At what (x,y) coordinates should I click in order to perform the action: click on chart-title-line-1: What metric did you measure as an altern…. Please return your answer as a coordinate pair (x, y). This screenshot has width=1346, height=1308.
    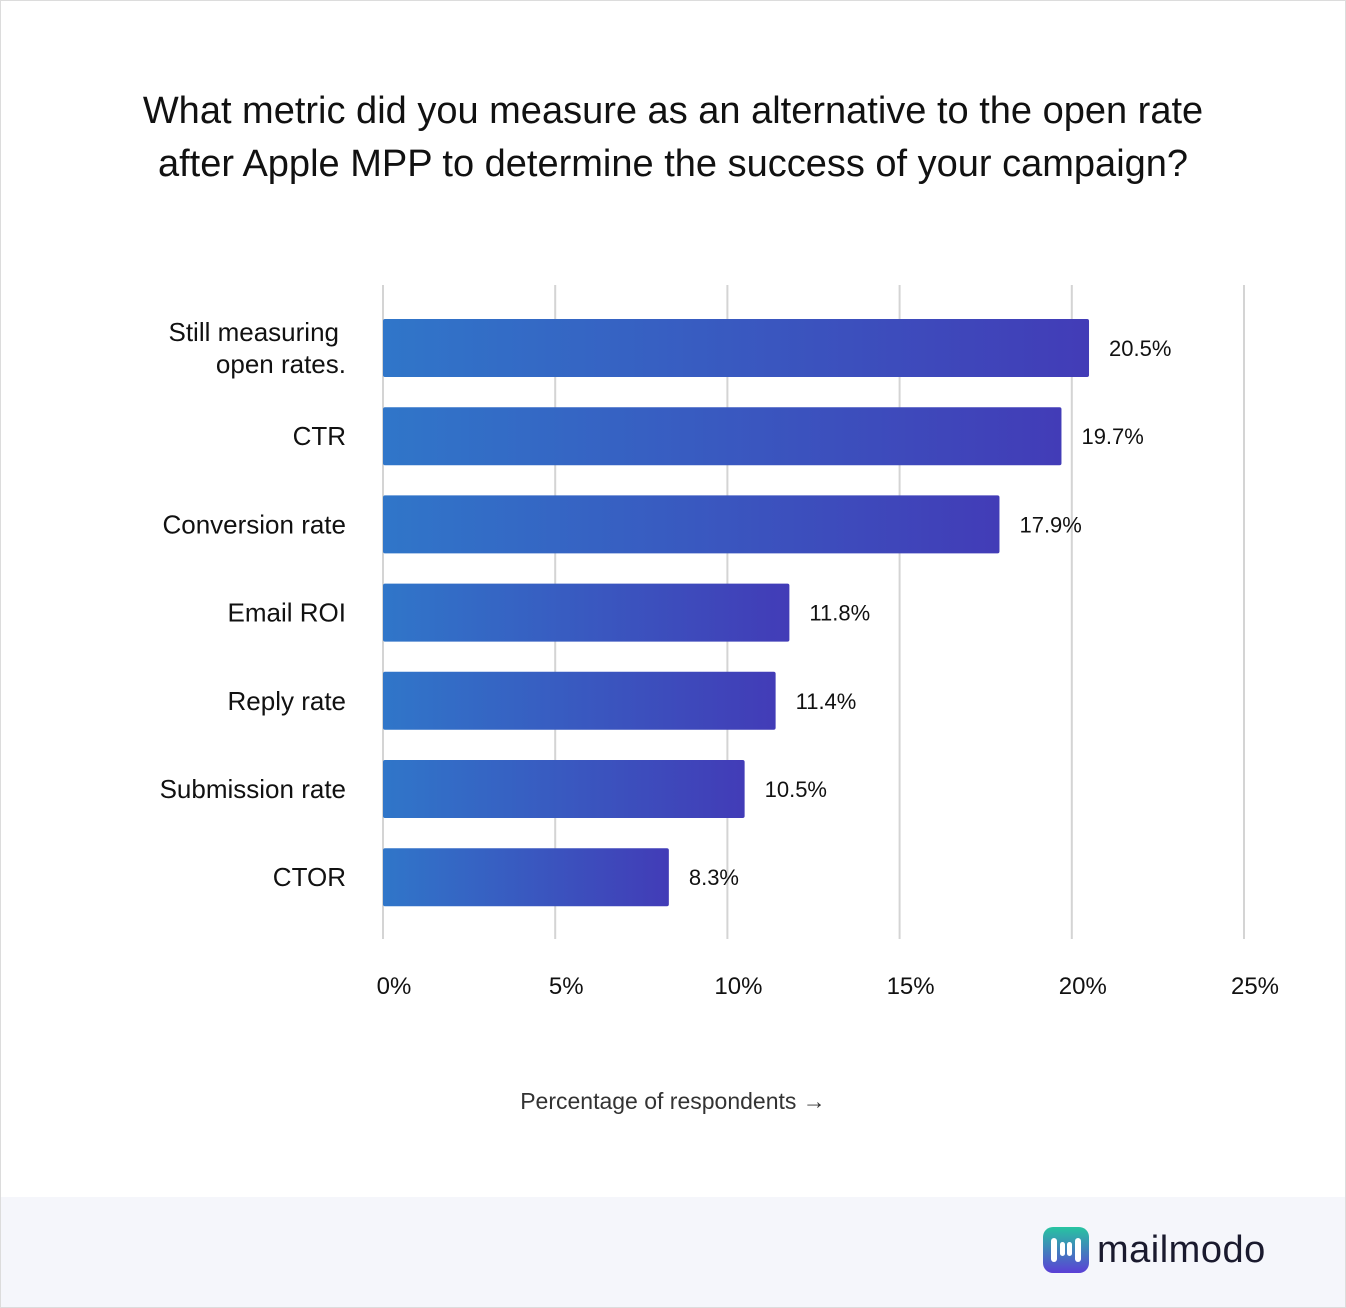
    Looking at the image, I should click on (673, 111).